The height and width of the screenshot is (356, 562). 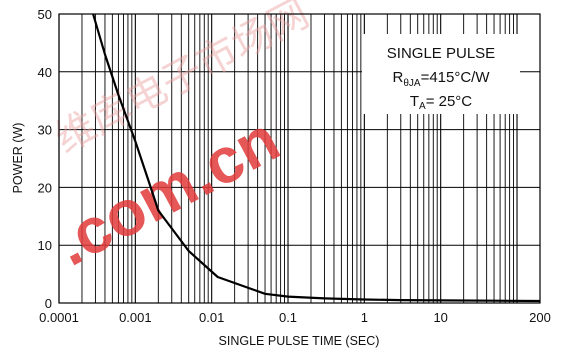 What do you see at coordinates (441, 53) in the screenshot?
I see `annotation-line1: SINGLE PULSE` at bounding box center [441, 53].